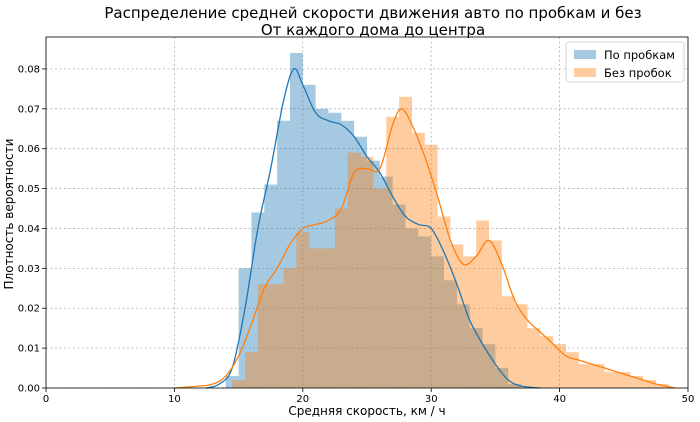 The image size is (700, 422). Describe the element at coordinates (174, 399) in the screenshot. I see `x-tick-label: 10` at that location.